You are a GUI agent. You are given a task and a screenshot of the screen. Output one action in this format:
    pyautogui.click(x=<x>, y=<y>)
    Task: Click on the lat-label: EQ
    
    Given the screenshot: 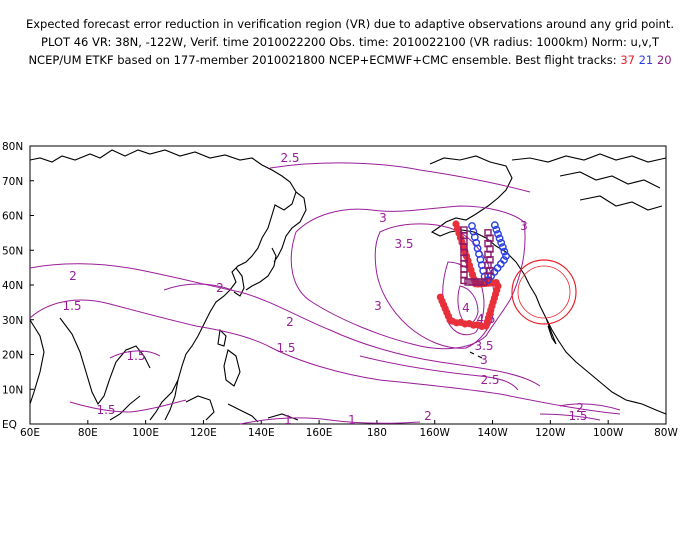 What is the action you would take?
    pyautogui.click(x=9, y=425)
    